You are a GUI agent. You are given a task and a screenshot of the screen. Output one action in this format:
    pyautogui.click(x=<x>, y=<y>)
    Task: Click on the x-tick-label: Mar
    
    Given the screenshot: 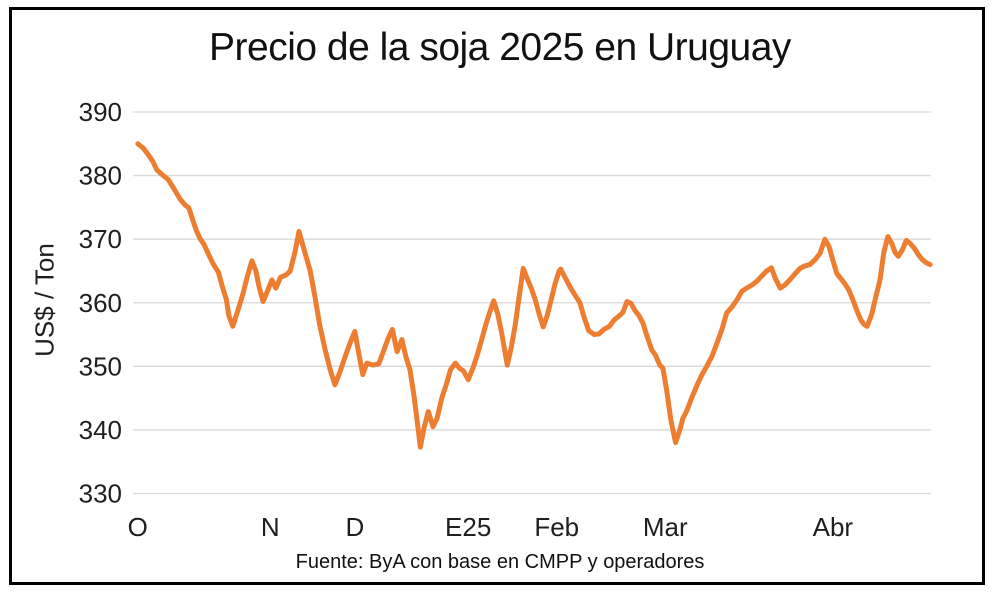 What is the action you would take?
    pyautogui.click(x=665, y=527)
    